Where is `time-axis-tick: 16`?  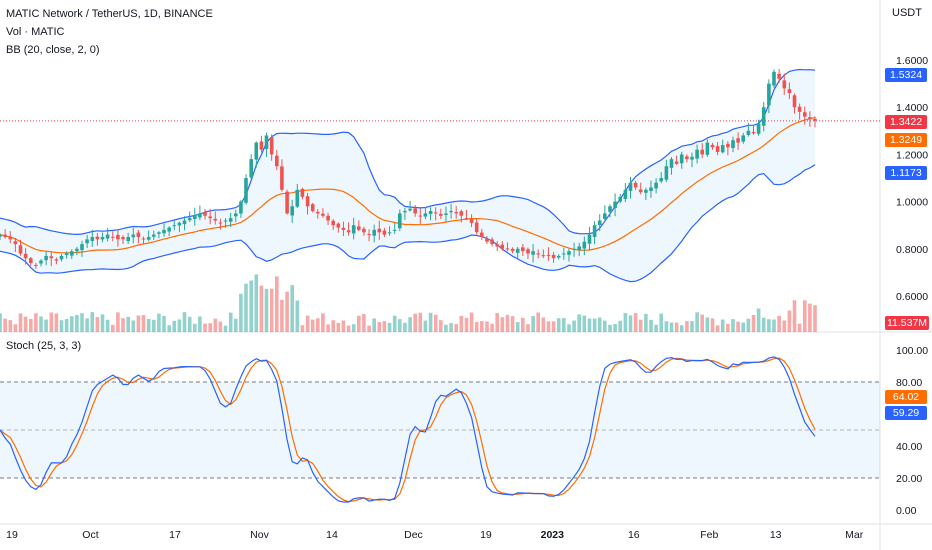
time-axis-tick: 16 is located at coordinates (634, 535).